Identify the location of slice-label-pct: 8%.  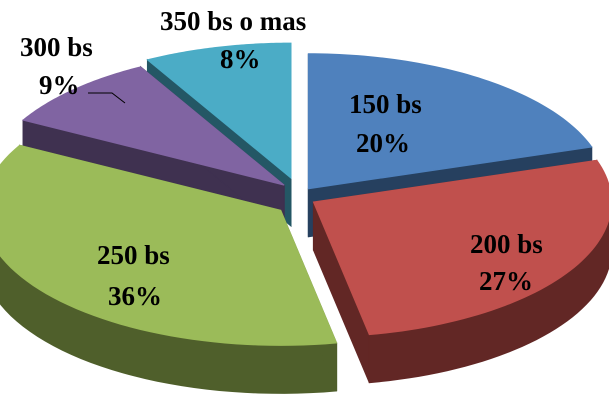
(240, 59).